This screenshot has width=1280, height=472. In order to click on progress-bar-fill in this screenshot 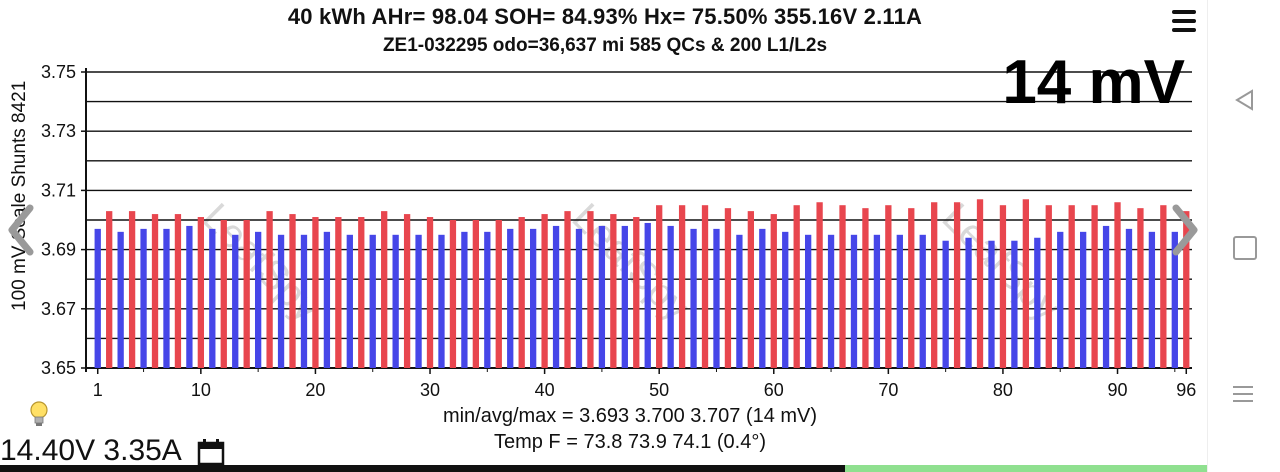, I will do `click(1026, 468)`.